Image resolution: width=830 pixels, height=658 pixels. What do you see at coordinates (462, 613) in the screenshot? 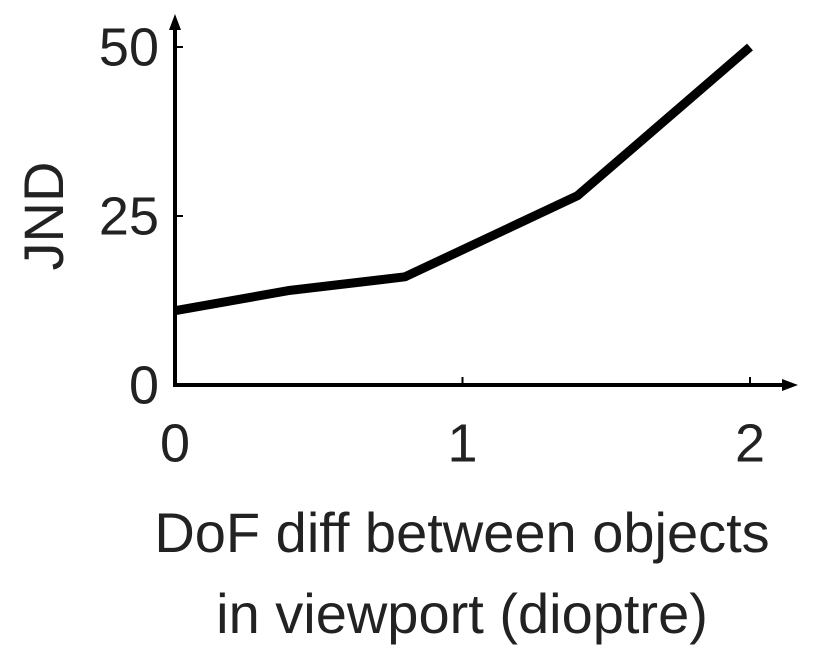
I see `x-axis-label: in viewport (dioptre)` at bounding box center [462, 613].